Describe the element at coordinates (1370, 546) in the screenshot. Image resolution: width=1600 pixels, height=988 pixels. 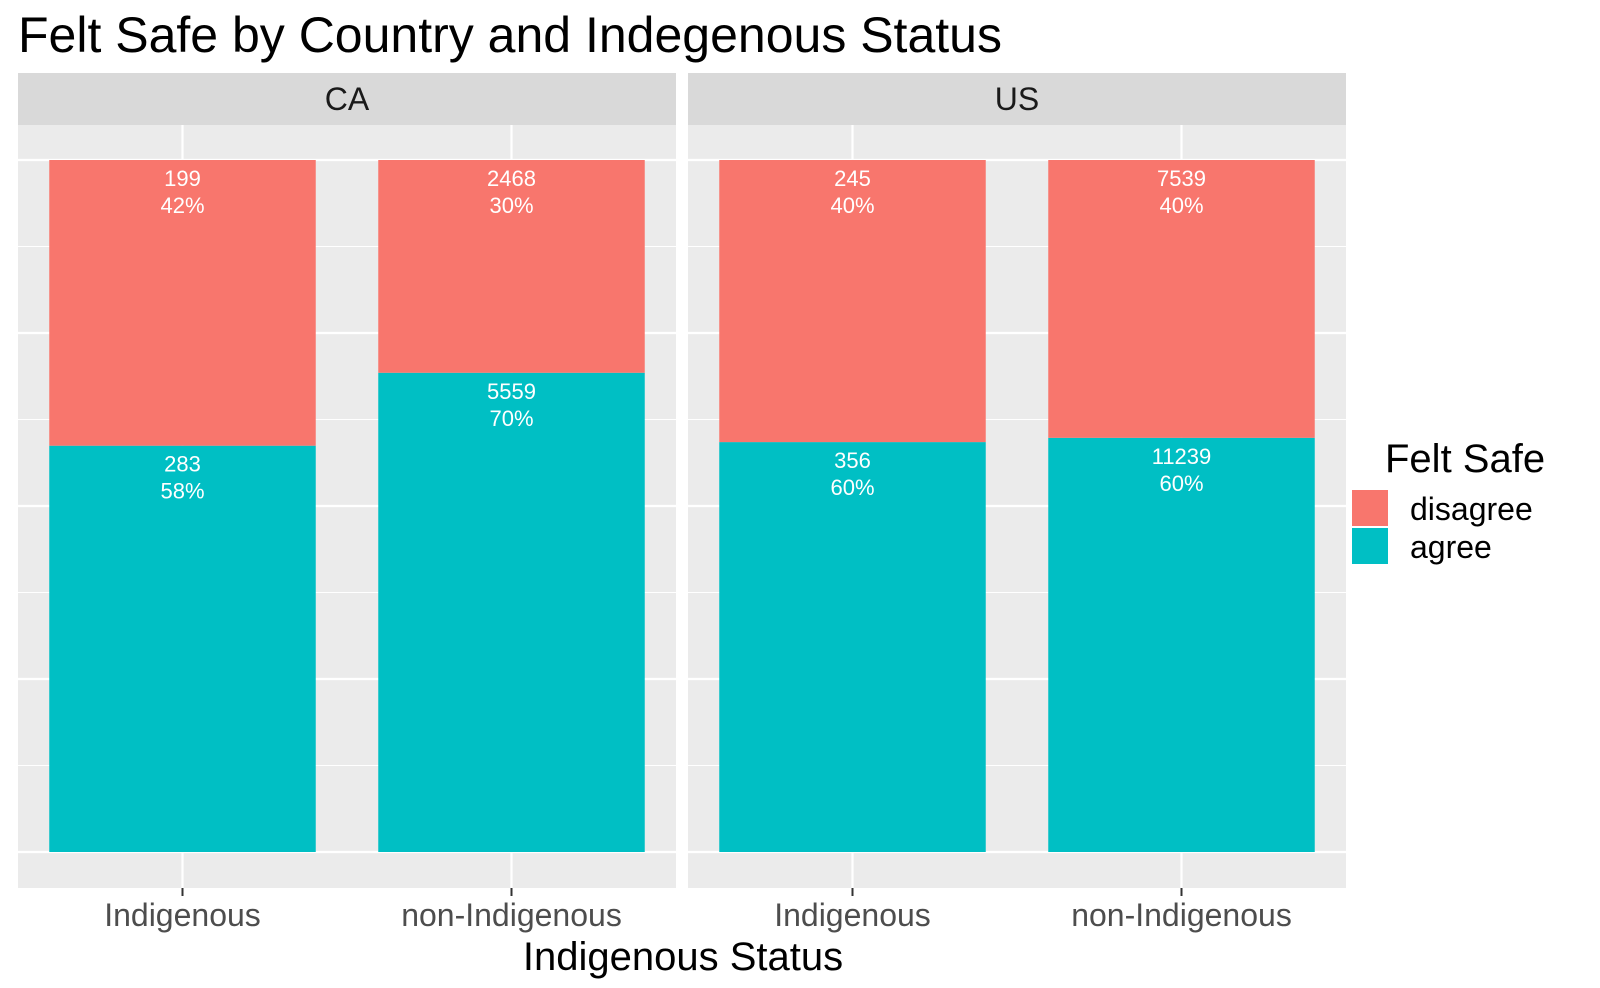
I see `legend-swatch-agree` at that location.